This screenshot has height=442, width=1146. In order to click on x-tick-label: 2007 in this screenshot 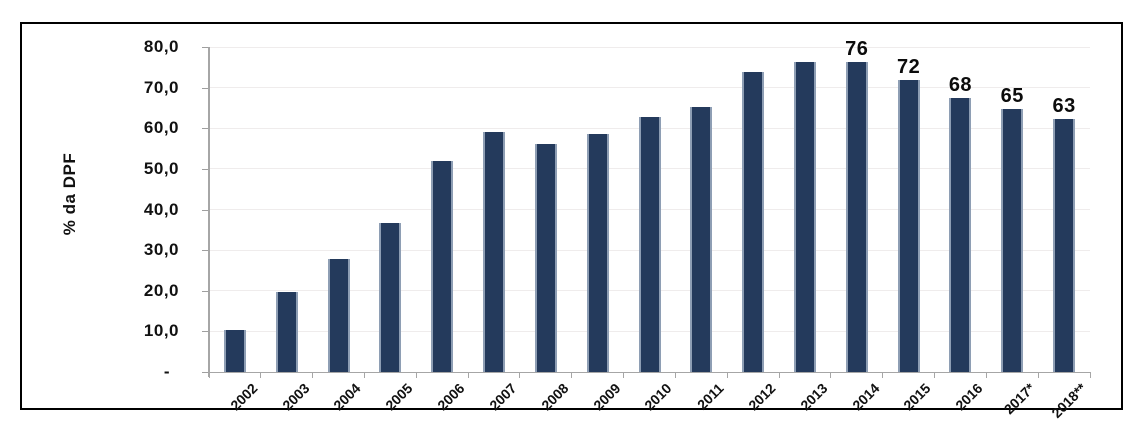, I will do `click(503, 397)`.